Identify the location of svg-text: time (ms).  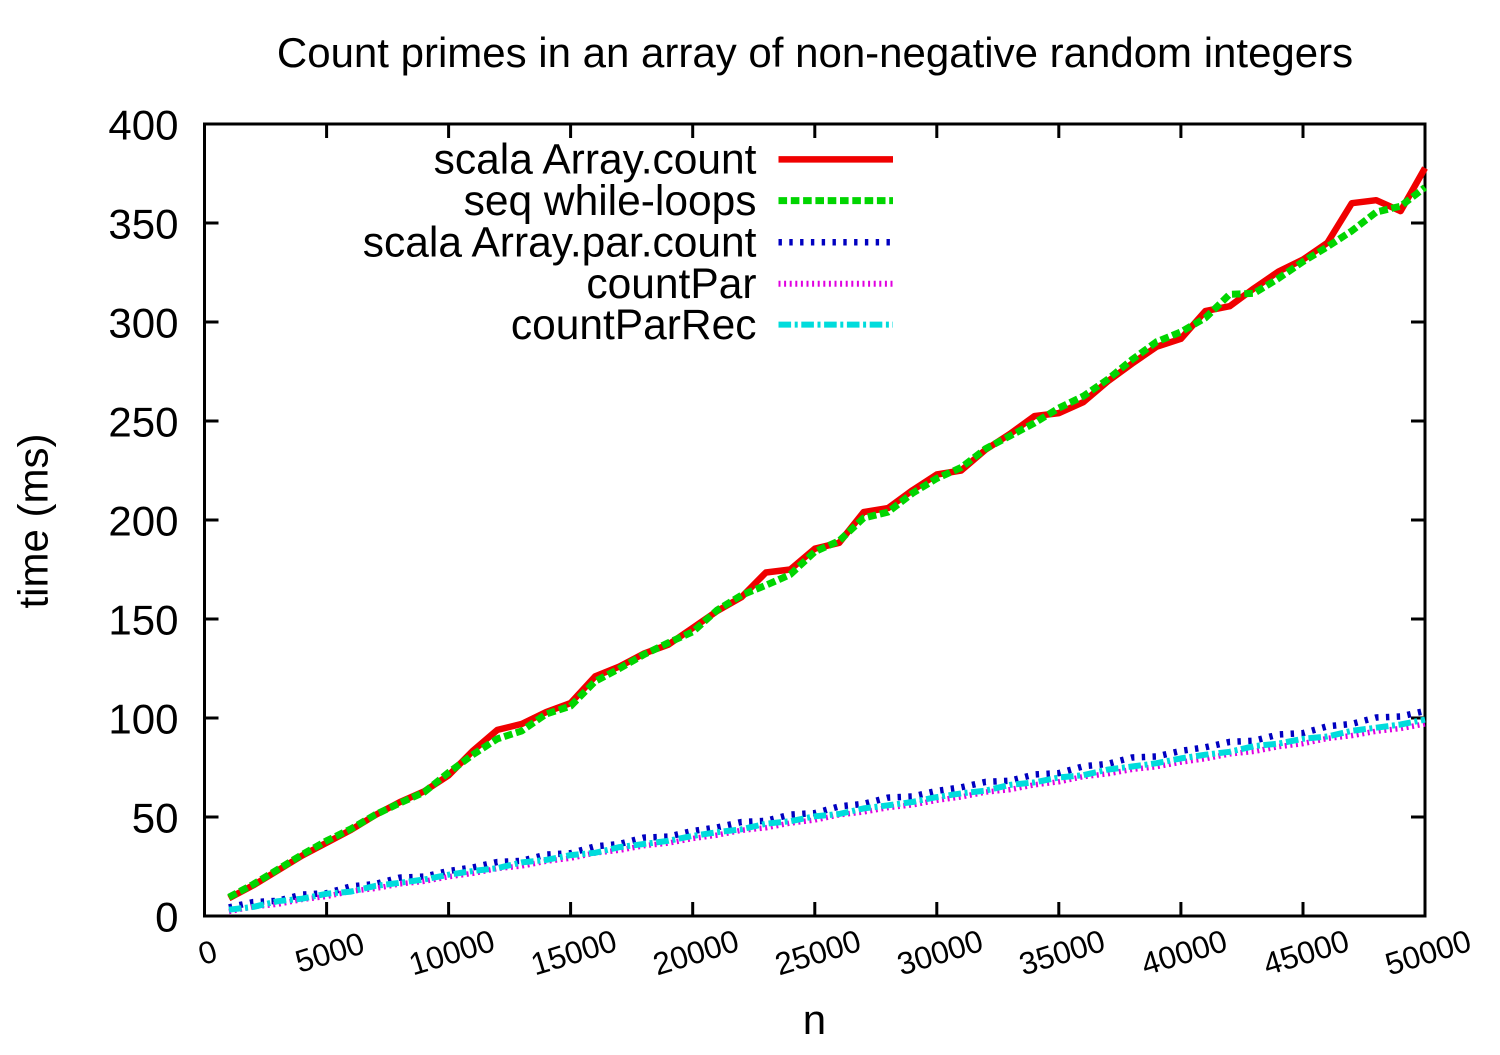
(32, 521).